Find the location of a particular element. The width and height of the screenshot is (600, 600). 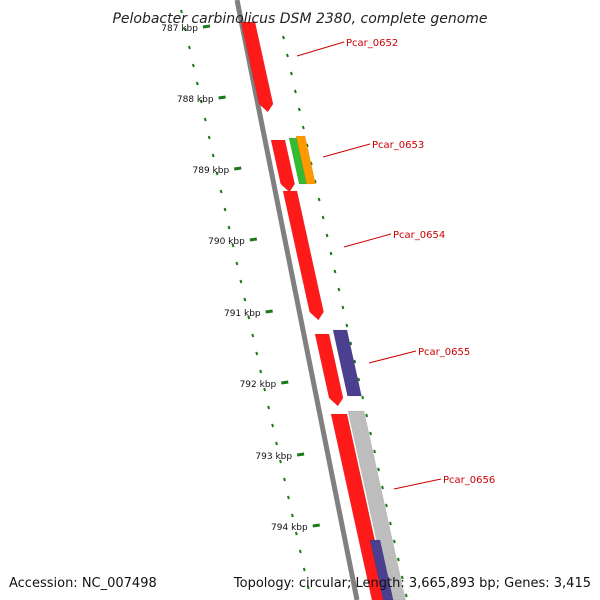

gene-label: Pcar_0654 is located at coordinates (419, 235).